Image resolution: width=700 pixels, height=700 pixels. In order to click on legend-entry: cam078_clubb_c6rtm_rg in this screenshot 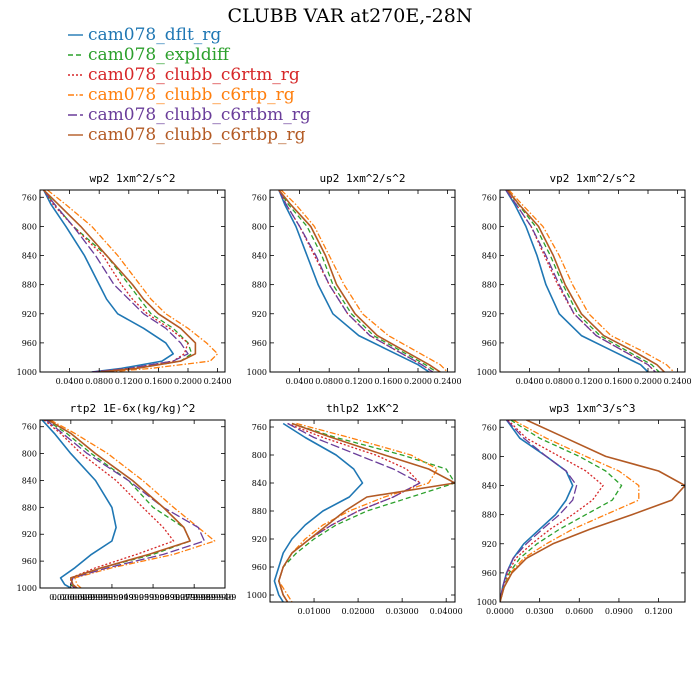, I will do `click(194, 75)`.